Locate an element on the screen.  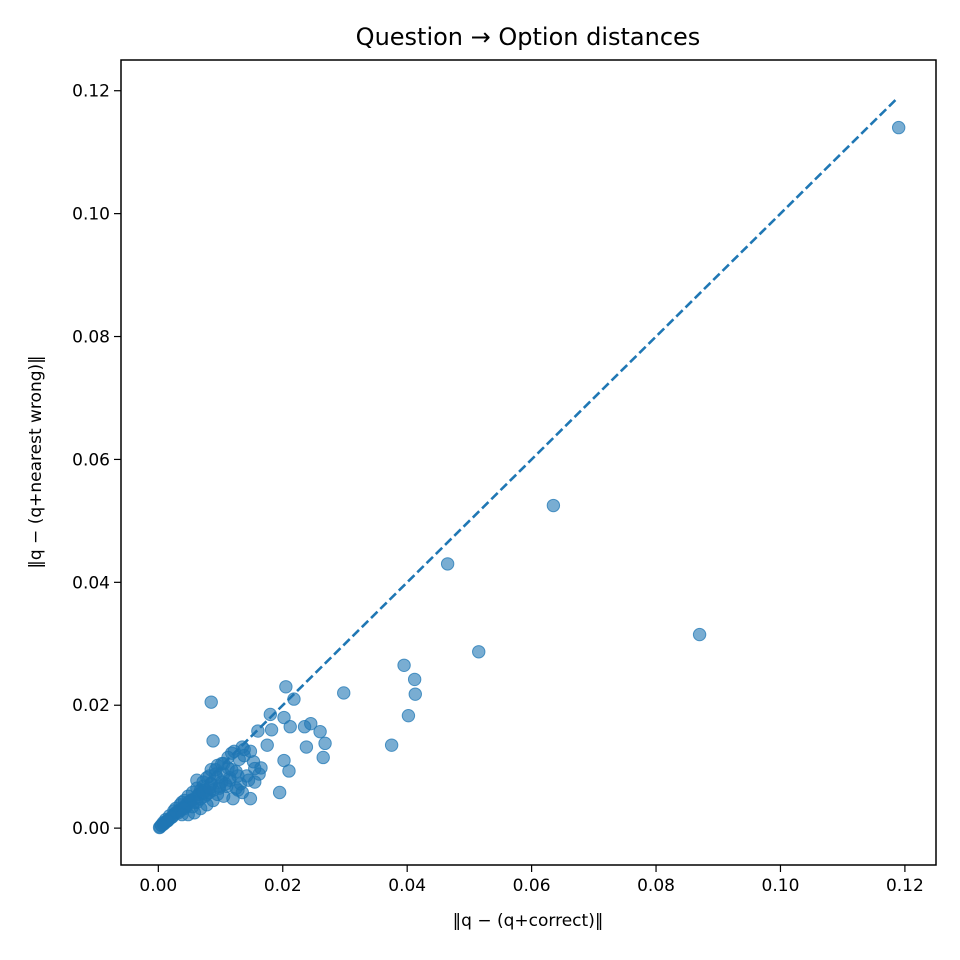
x-tick-label: 0.12 is located at coordinates (905, 886).